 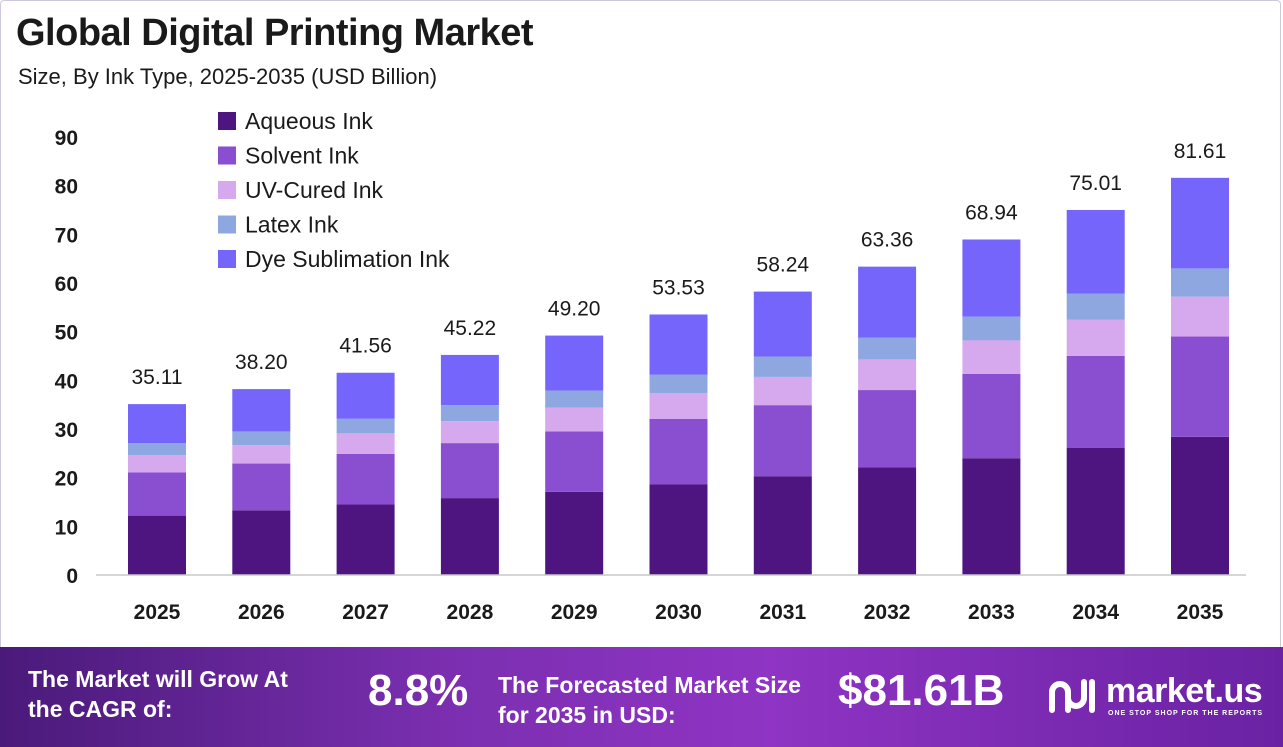 I want to click on logo-tagline: ONE STOP SHOP FOR THE REPORTS, so click(x=1186, y=713).